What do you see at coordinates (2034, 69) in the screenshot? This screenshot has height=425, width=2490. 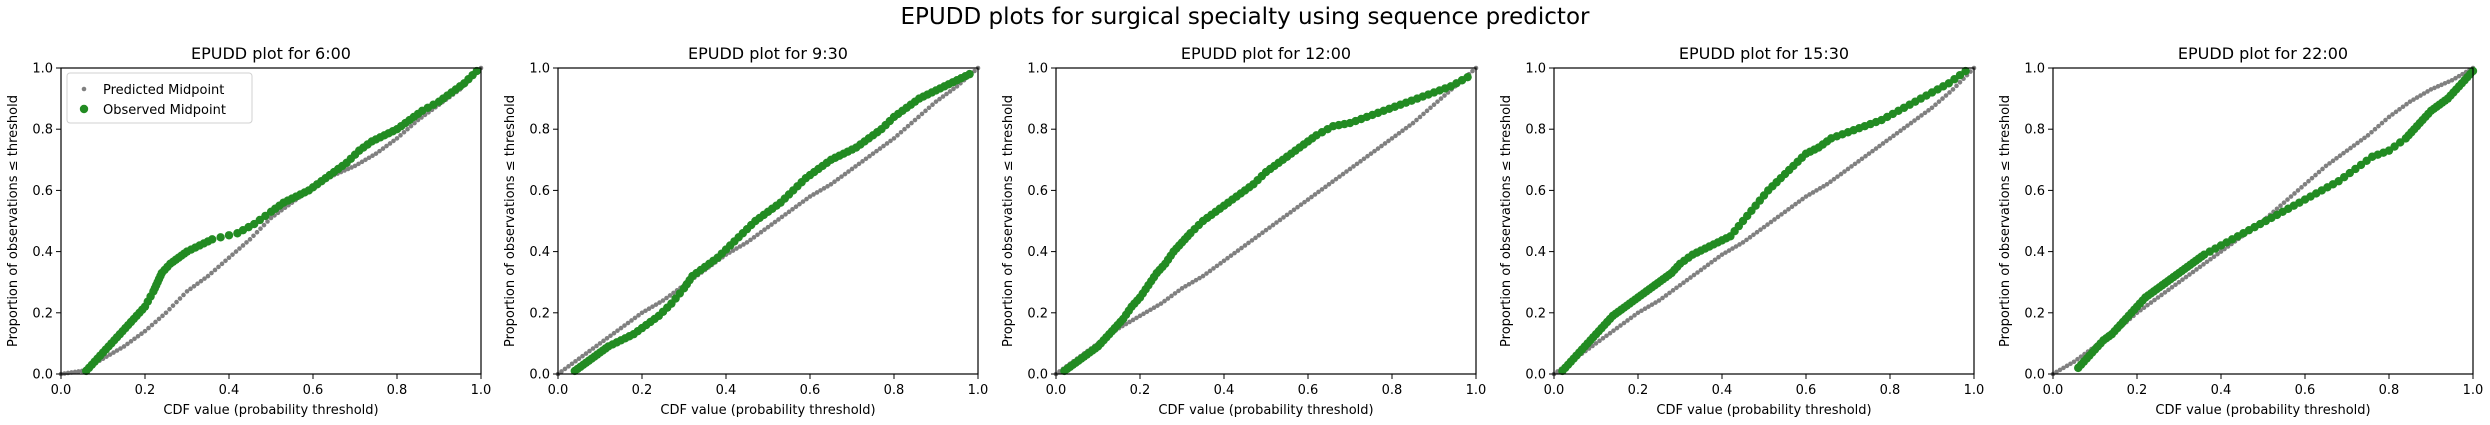 I see `y-tick-label: 1.0` at bounding box center [2034, 69].